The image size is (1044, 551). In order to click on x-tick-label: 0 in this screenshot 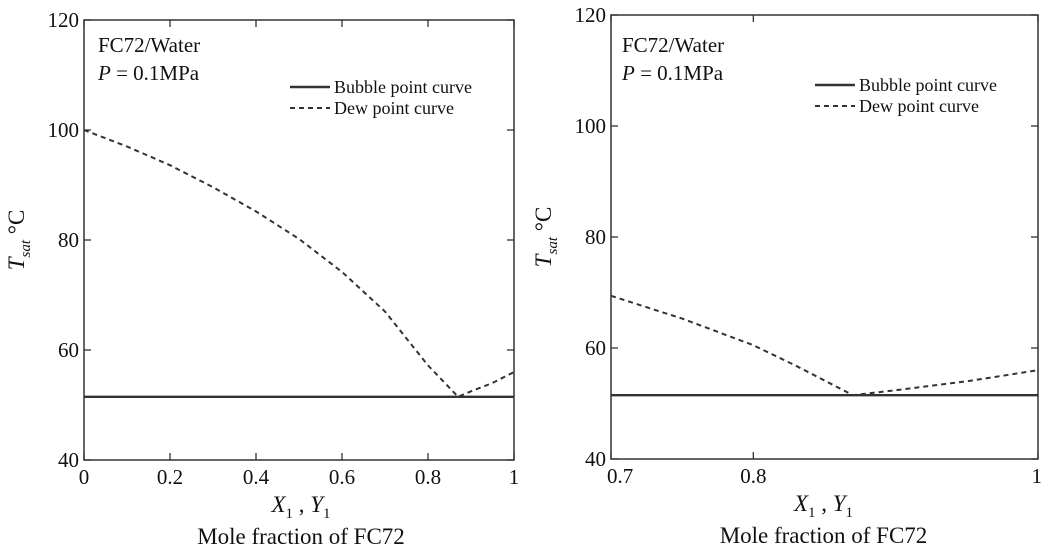, I will do `click(84, 477)`.